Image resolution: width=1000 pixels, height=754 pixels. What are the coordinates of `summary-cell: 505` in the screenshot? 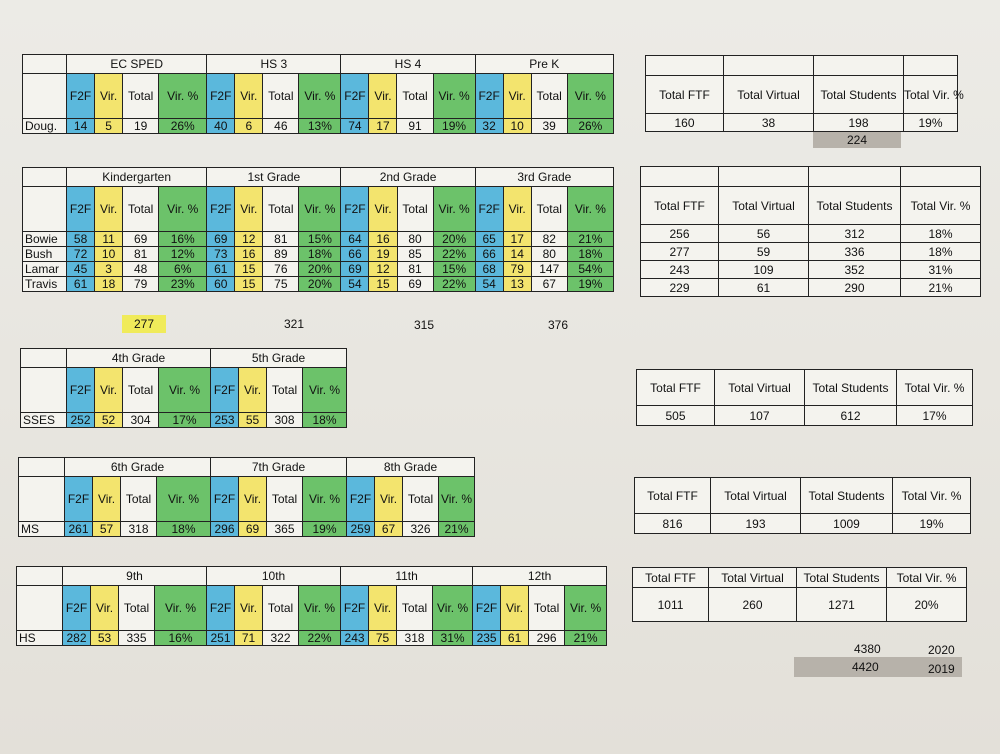 It's located at (675, 415).